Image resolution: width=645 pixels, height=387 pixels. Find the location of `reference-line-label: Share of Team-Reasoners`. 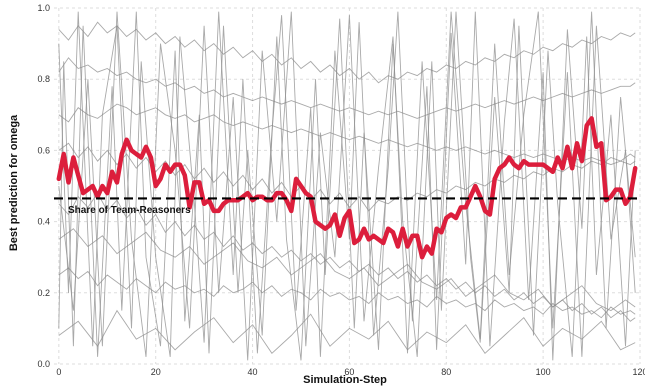

reference-line-label: Share of Team-Reasoners is located at coordinates (129, 210).